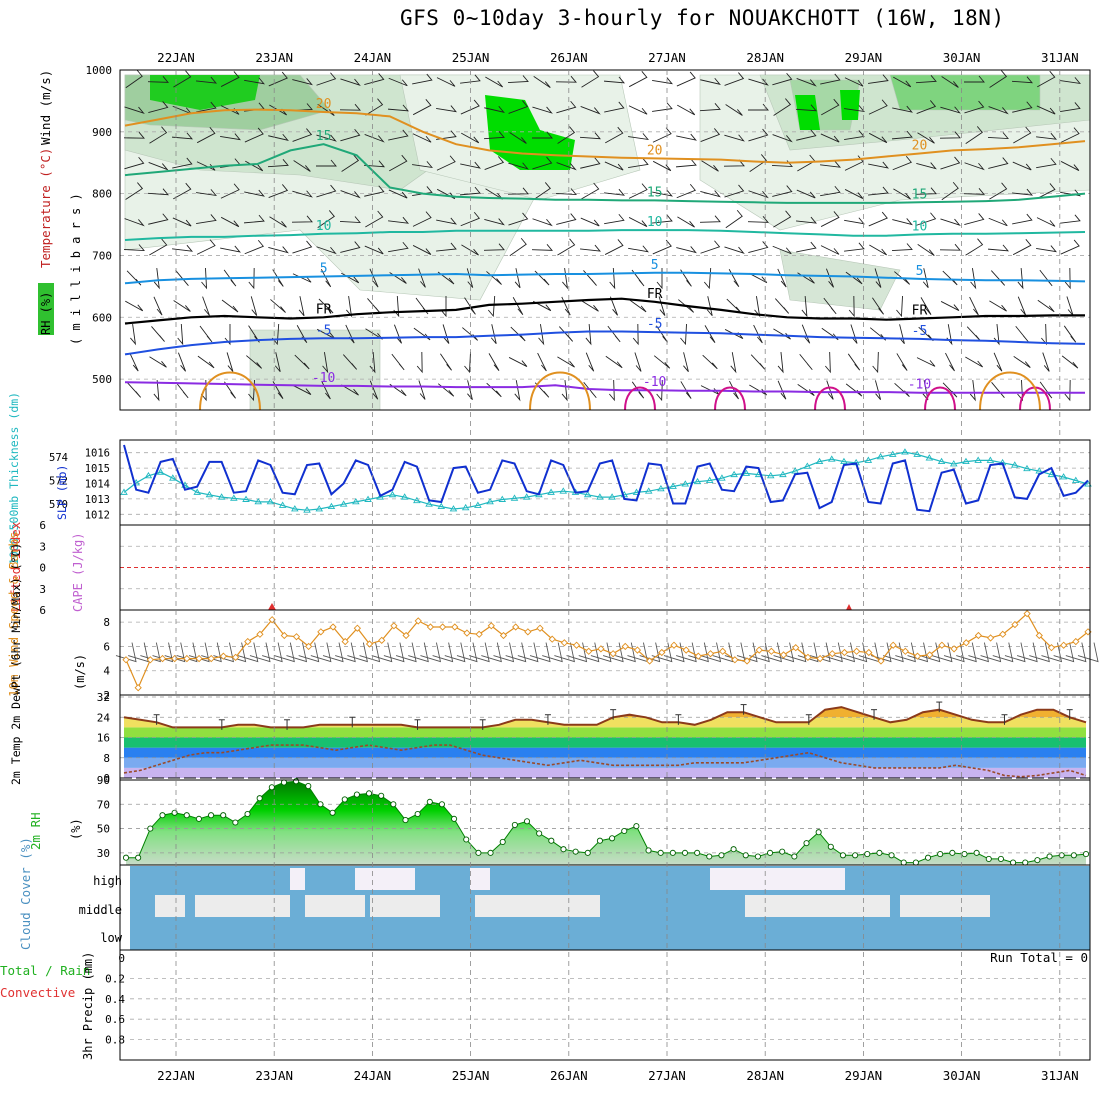  What do you see at coordinates (115, 1040) in the screenshot?
I see `precip-tick-label: 0.8` at bounding box center [115, 1040].